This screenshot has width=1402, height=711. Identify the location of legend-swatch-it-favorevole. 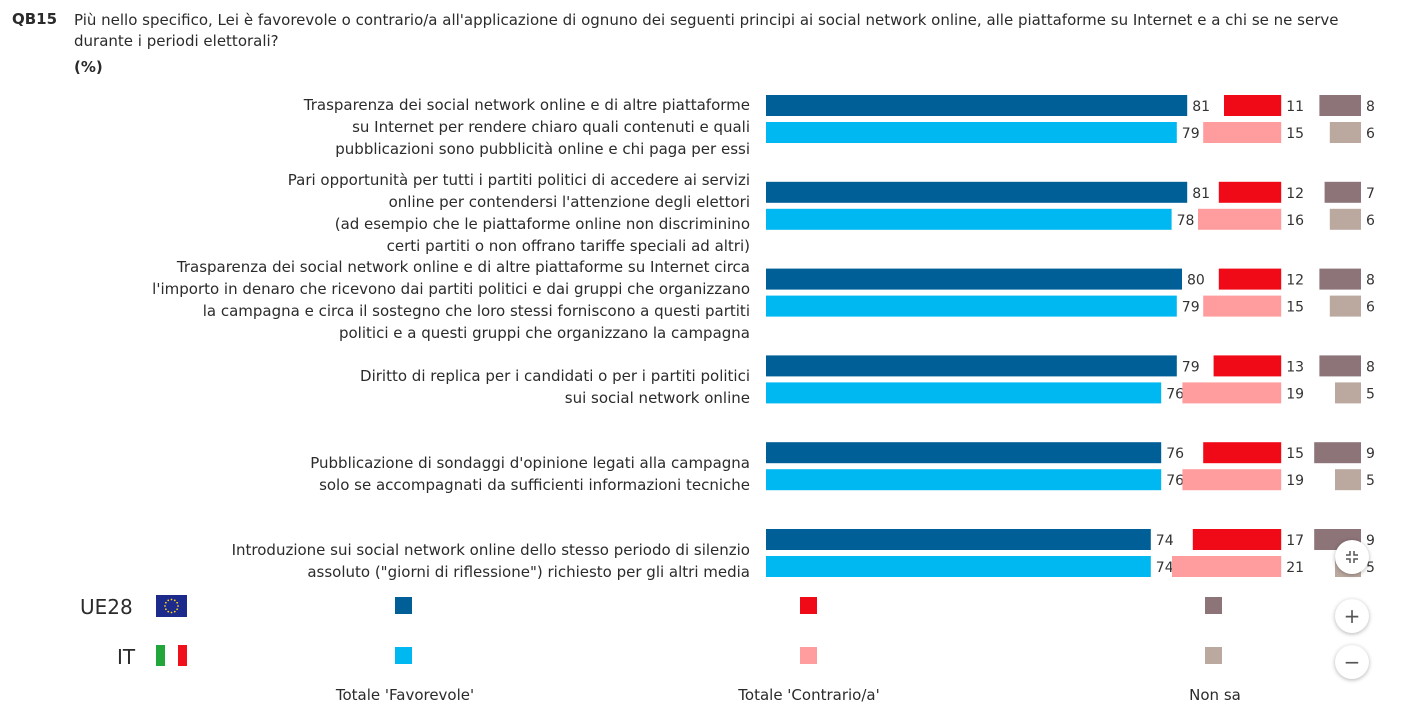
(403, 655).